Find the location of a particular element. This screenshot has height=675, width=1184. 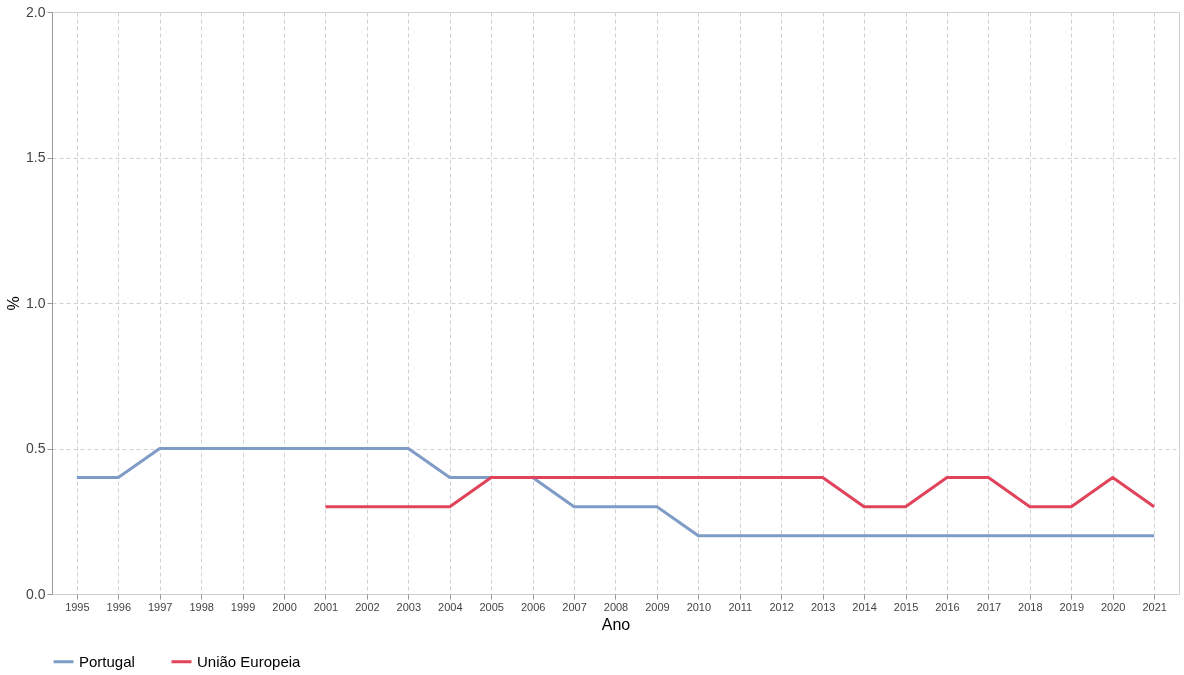

y-tick-label: 1.0 is located at coordinates (36, 302).